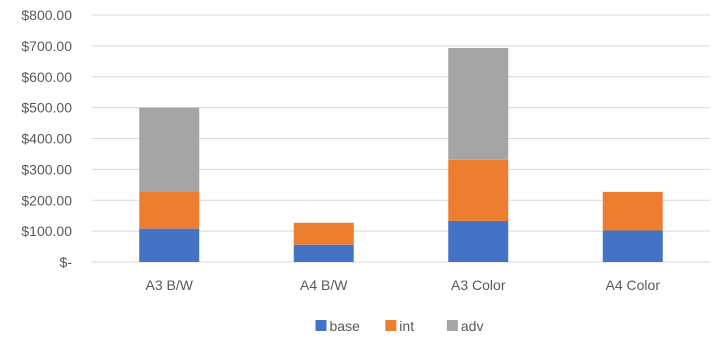 The image size is (725, 354). I want to click on legend: base int adv, so click(399, 326).